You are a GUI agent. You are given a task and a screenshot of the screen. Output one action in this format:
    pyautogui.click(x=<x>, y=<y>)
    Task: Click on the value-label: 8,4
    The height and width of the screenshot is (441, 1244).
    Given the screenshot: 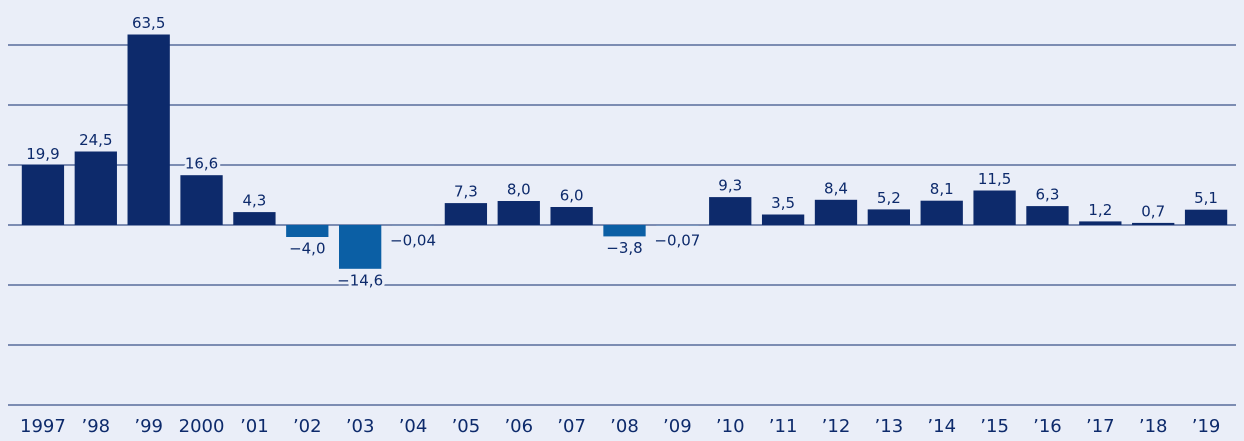 What is the action you would take?
    pyautogui.click(x=836, y=188)
    